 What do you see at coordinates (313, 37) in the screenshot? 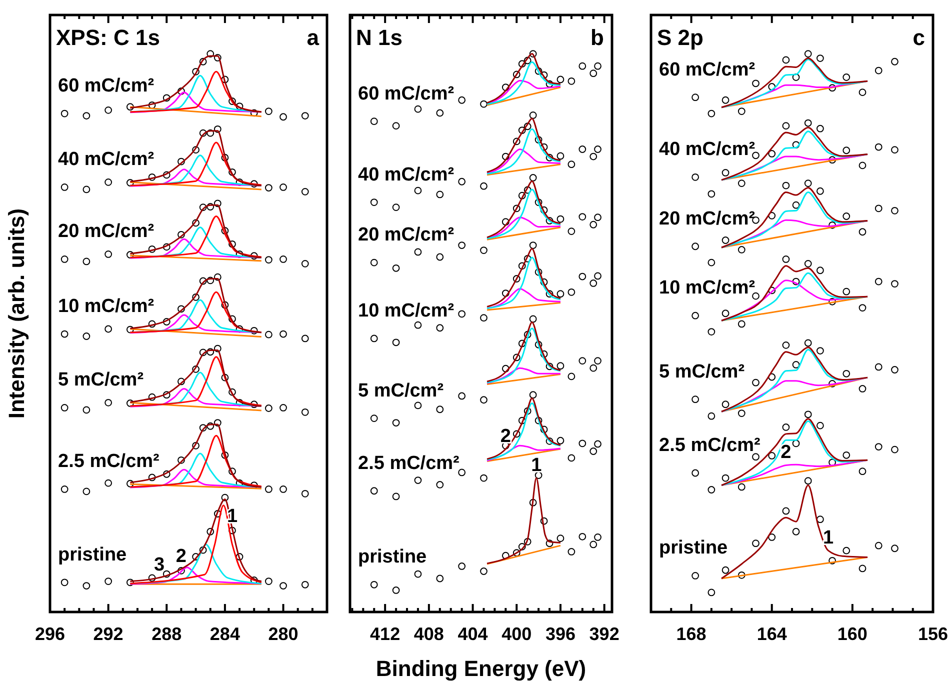
I see `text: a` at bounding box center [313, 37].